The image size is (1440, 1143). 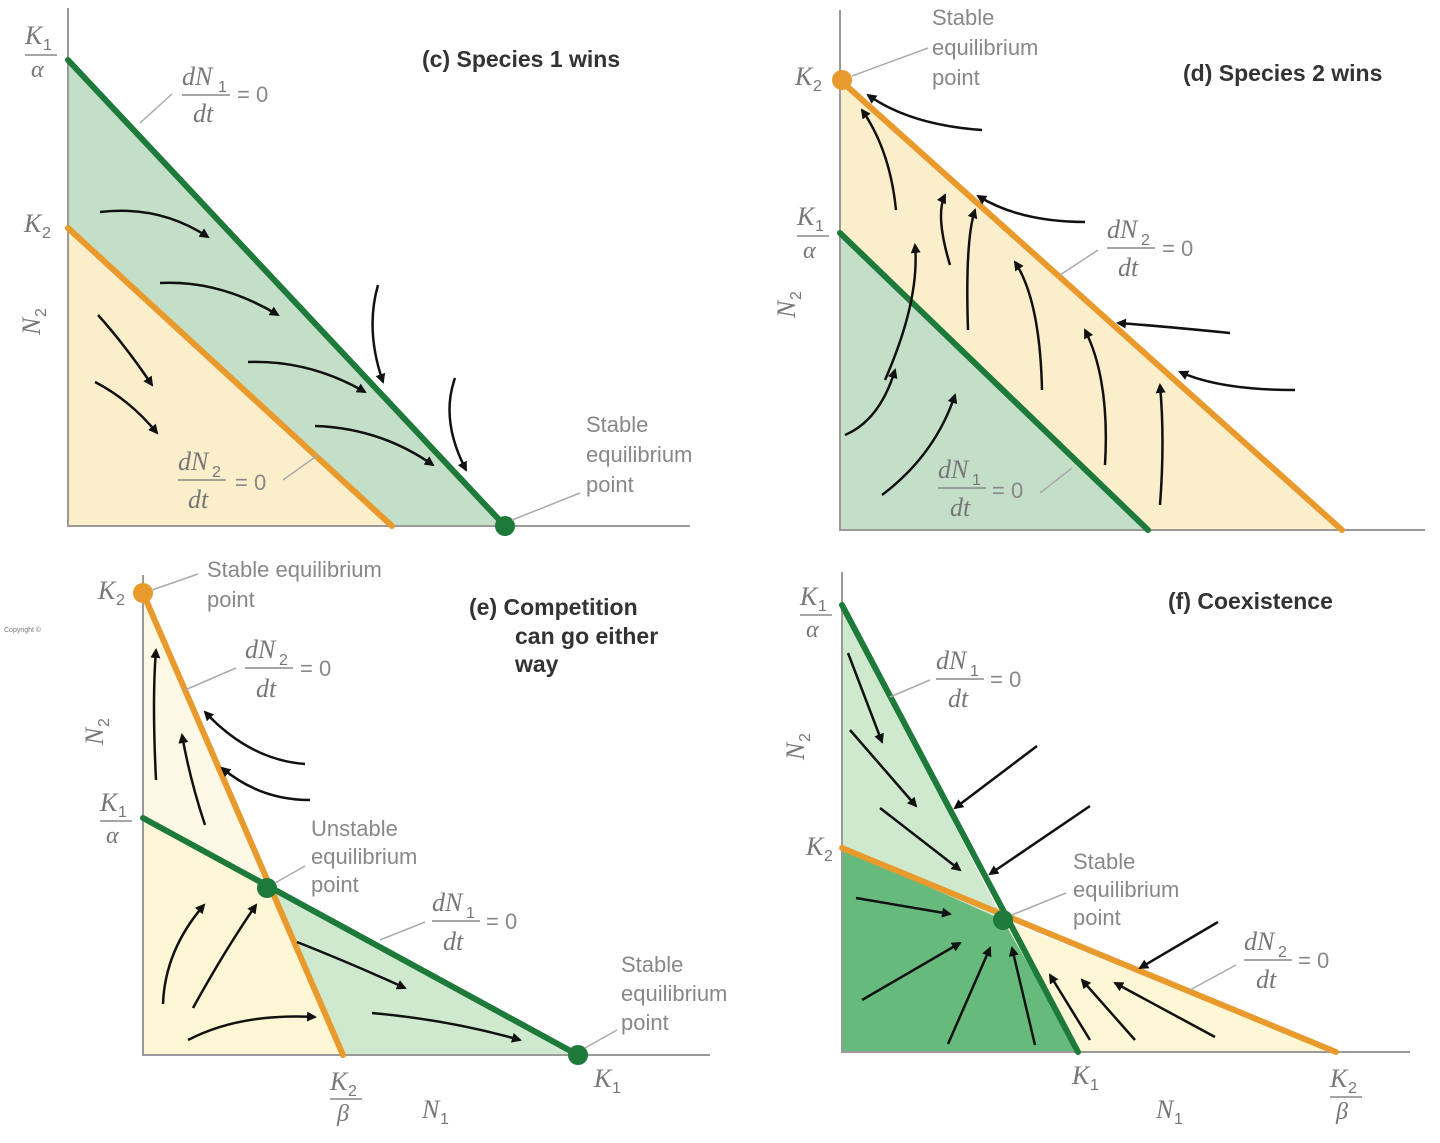 What do you see at coordinates (1003, 920) in the screenshot?
I see `panel-f-stable-point` at bounding box center [1003, 920].